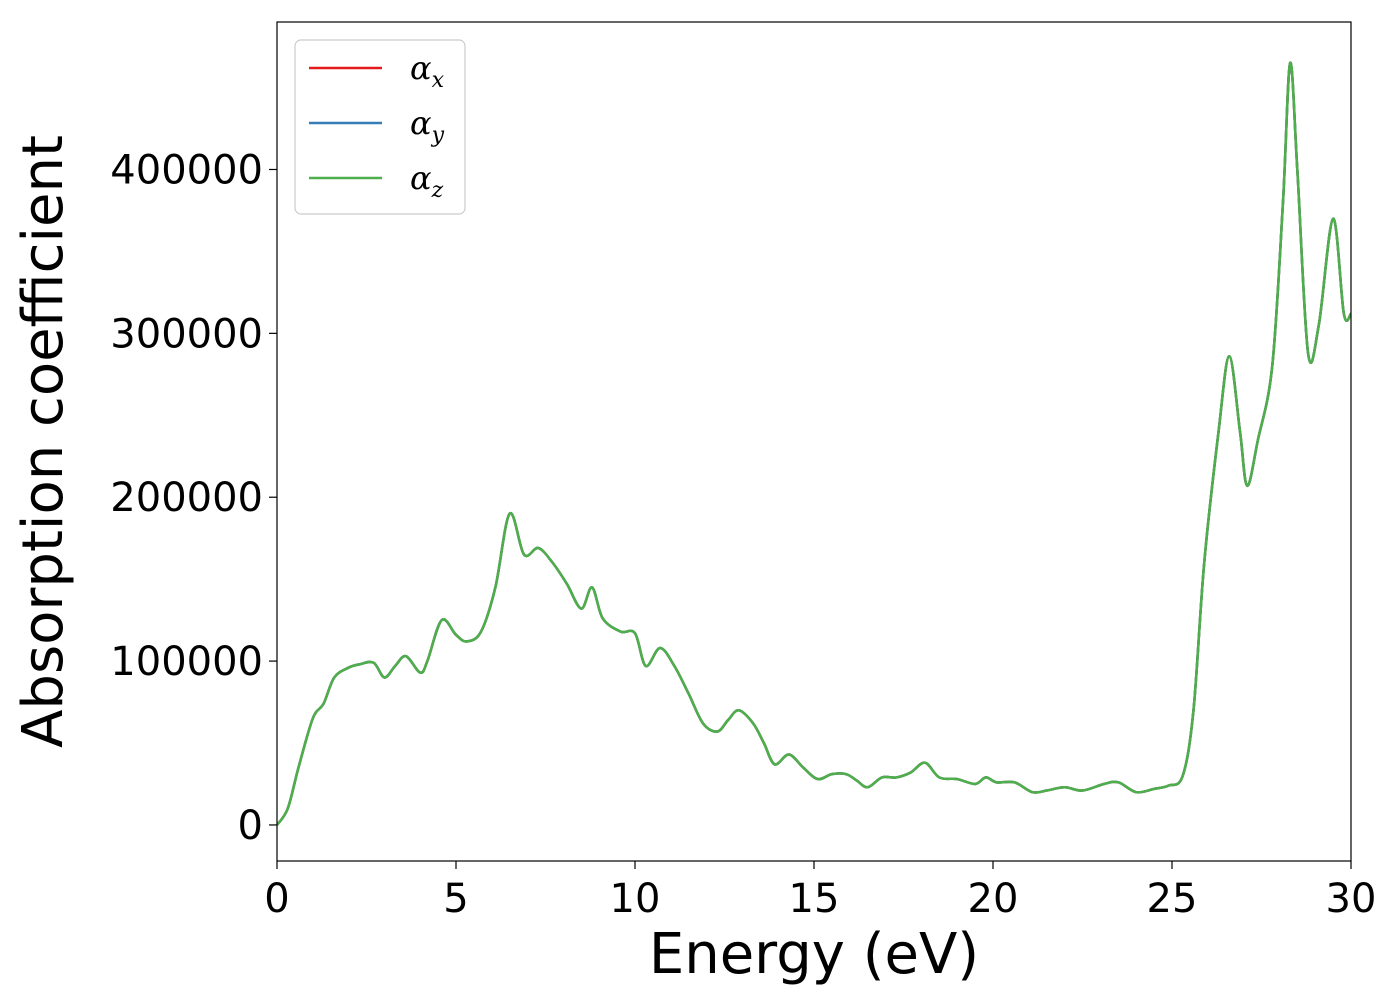 The image size is (1400, 1000). What do you see at coordinates (250, 826) in the screenshot?
I see `y-tick-label: 0` at bounding box center [250, 826].